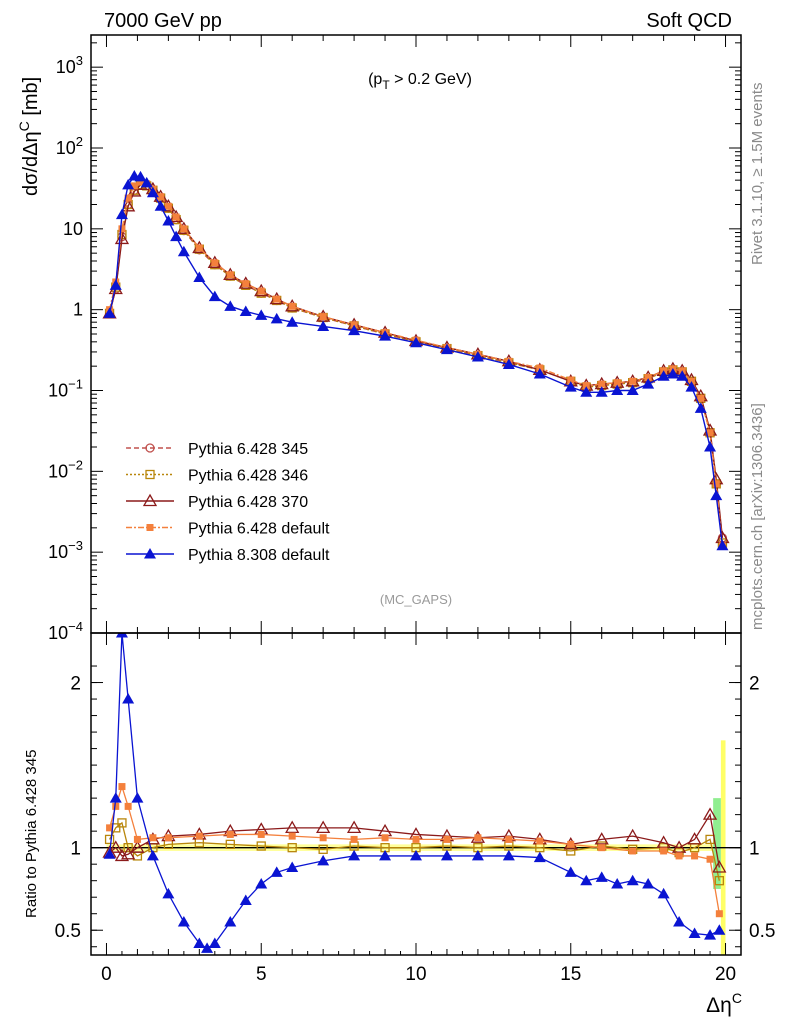 The image size is (786, 1024). What do you see at coordinates (163, 21) in the screenshot?
I see `header-left: 7000 GeV pp` at bounding box center [163, 21].